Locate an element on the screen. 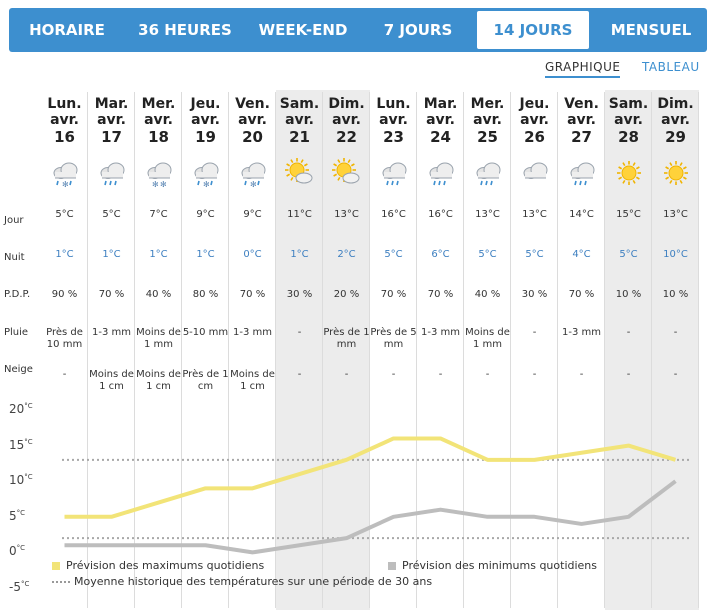 This screenshot has height=611, width=711. tab-week-end: WEEK-END is located at coordinates (303, 30).